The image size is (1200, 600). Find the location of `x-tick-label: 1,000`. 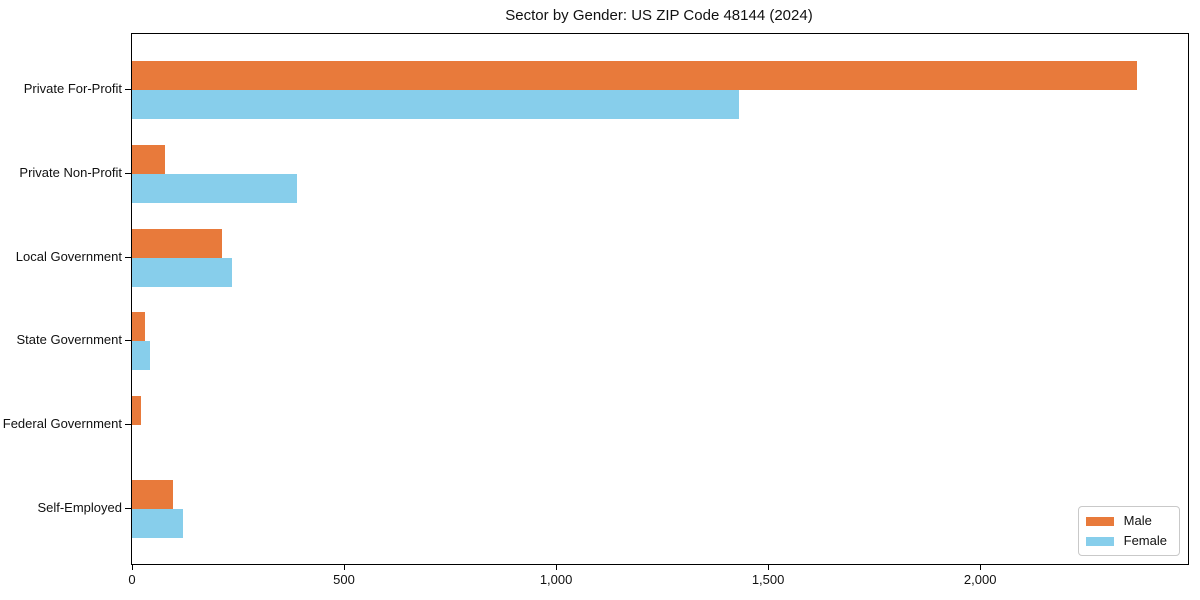

x-tick-label: 1,000 is located at coordinates (556, 579).